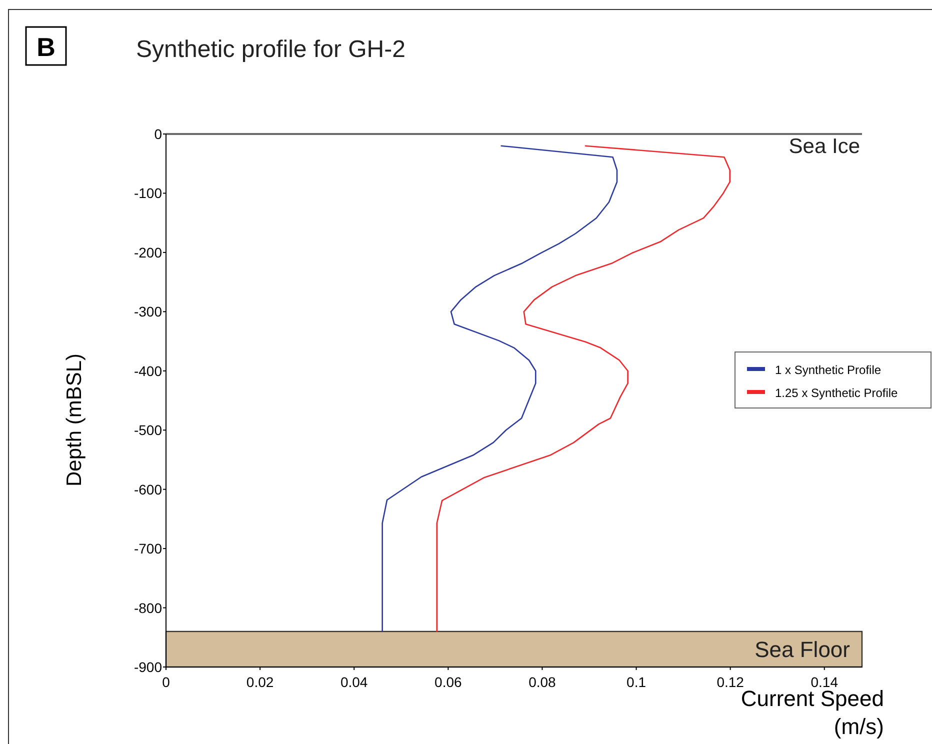 This screenshot has height=744, width=932. I want to click on text: B, so click(46, 47).